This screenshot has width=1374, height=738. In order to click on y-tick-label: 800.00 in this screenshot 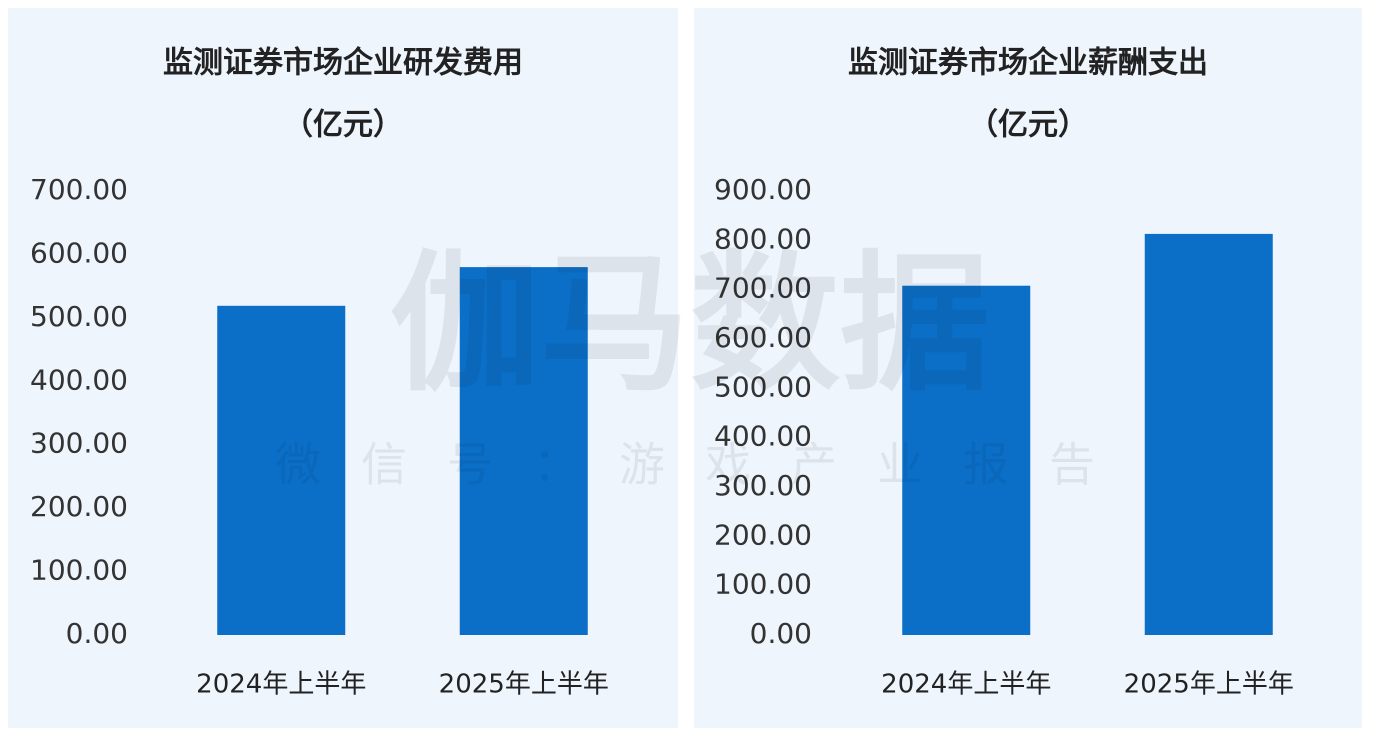, I will do `click(763, 238)`.